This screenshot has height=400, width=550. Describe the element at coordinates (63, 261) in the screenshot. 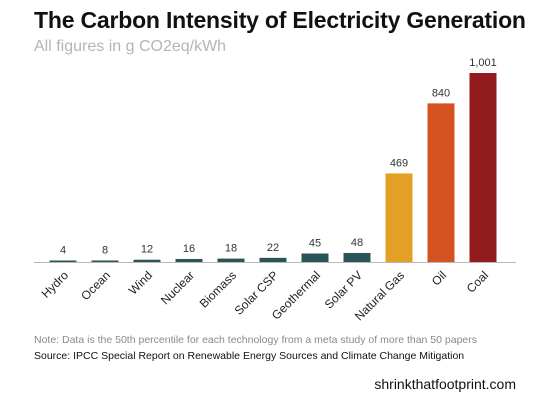

I see `bar-hydro` at that location.